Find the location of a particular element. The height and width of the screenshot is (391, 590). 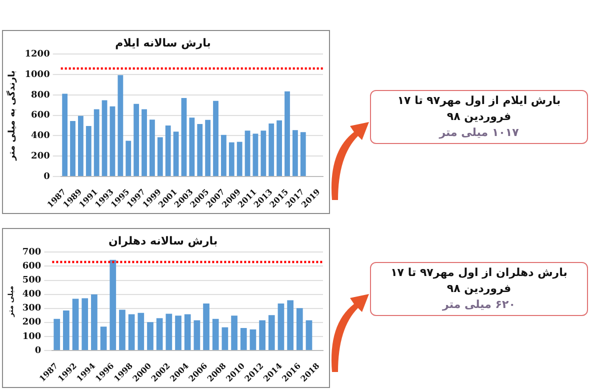

text: بارش دهلران از اول مهر۹۷ تا ۱۷ فروردین ۹۸ is located at coordinates (479, 281).